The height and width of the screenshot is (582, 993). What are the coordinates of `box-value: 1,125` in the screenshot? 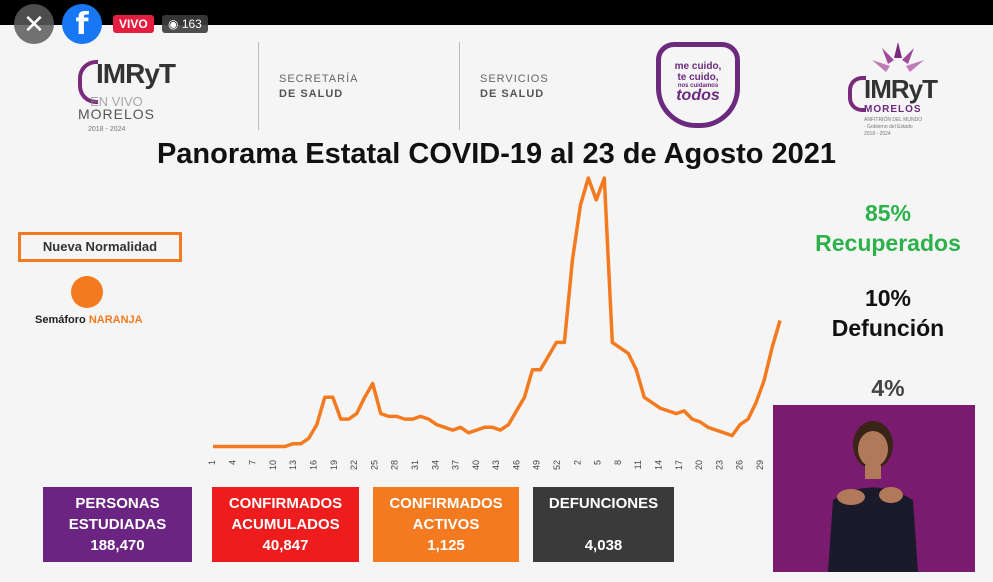 It's located at (446, 545).